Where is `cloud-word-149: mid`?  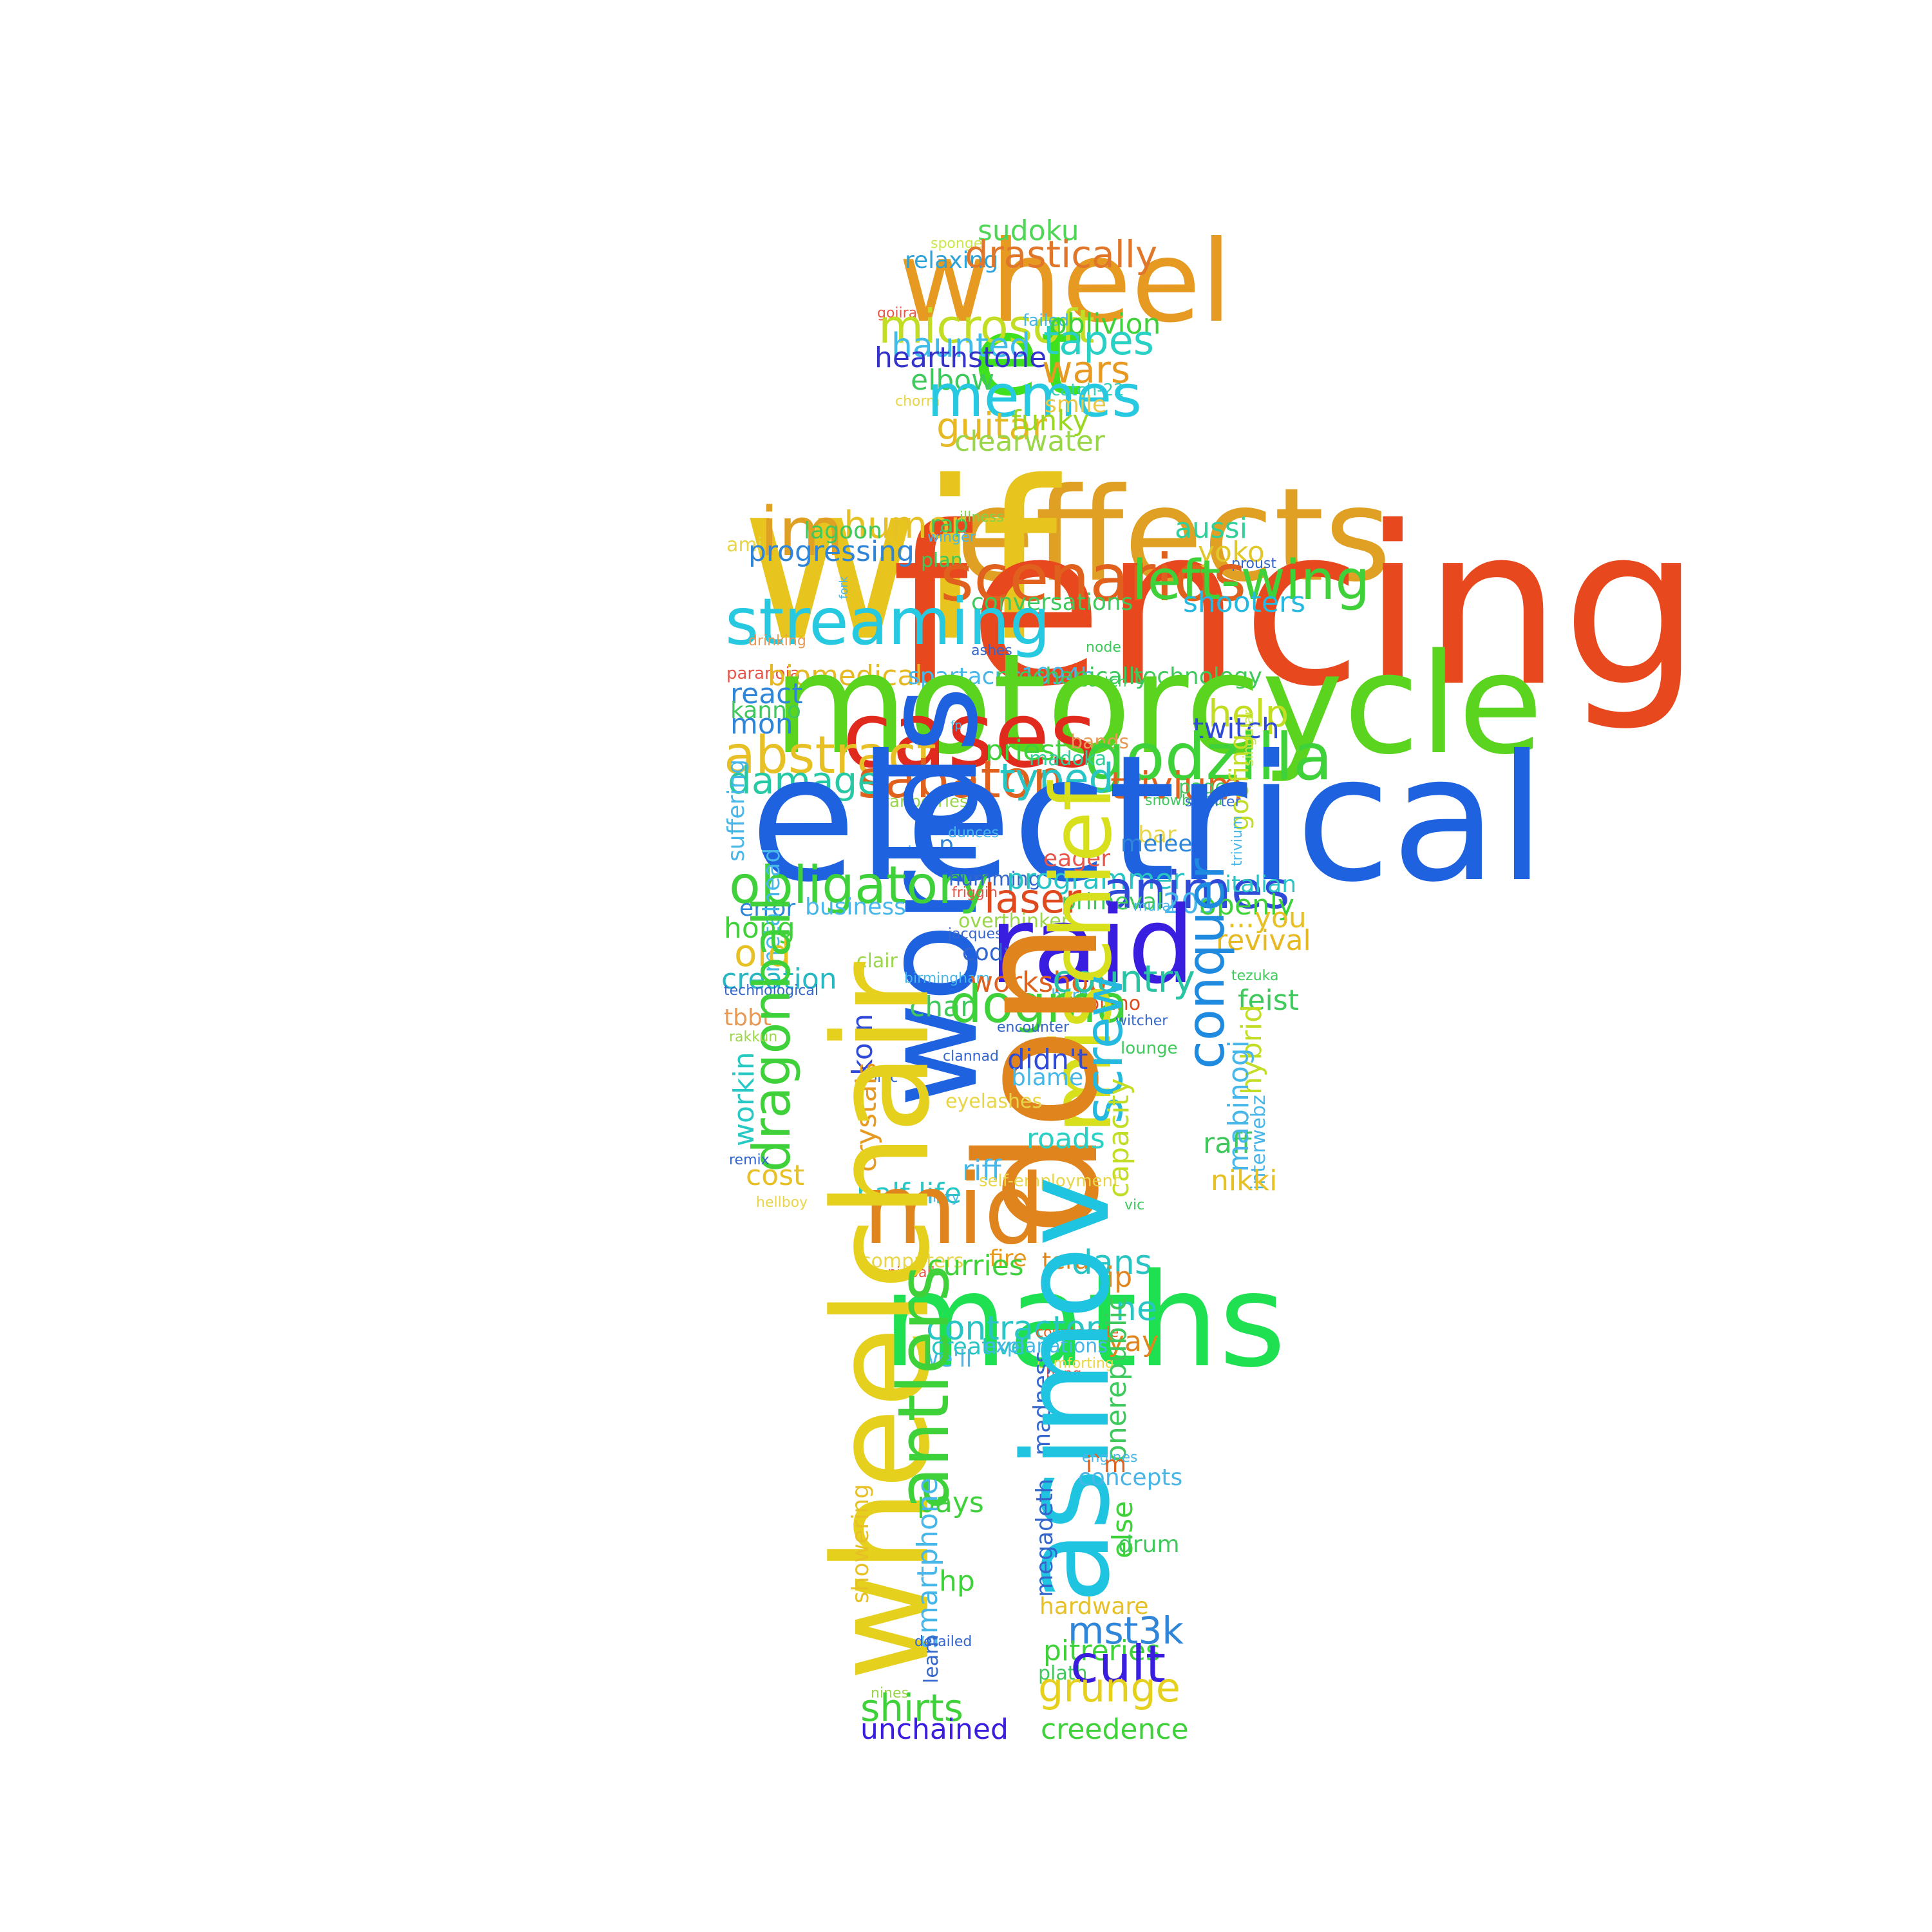 cloud-word-149: mid is located at coordinates (954, 1210).